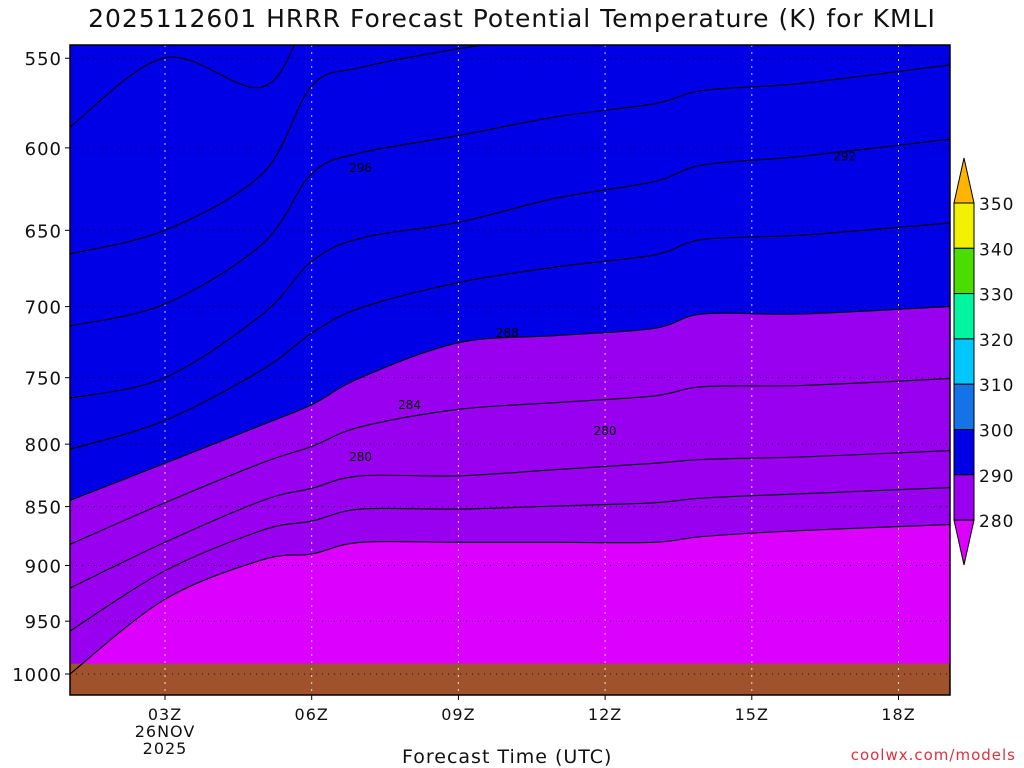 Image resolution: width=1024 pixels, height=768 pixels. I want to click on y-tick-label-800: 800, so click(43, 445).